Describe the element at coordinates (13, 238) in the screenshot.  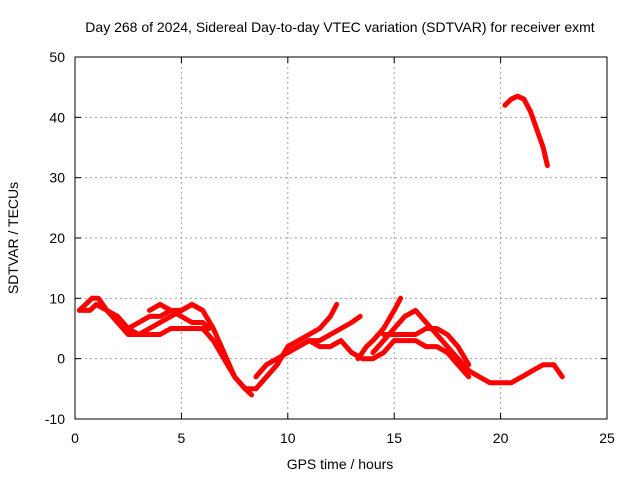
I see `y-axis-label: SDTVAR / TECUs` at that location.